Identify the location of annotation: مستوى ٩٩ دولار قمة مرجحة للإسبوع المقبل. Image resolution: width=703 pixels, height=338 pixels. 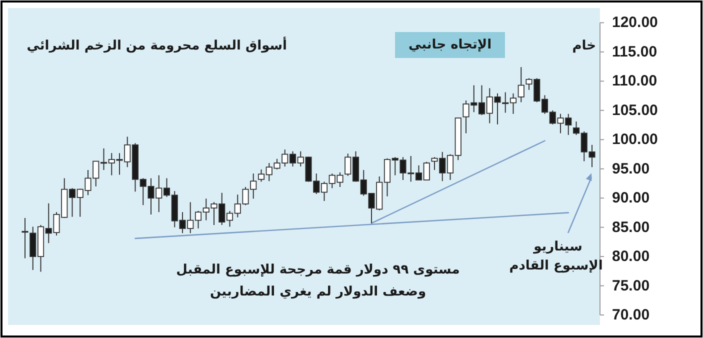
(318, 270).